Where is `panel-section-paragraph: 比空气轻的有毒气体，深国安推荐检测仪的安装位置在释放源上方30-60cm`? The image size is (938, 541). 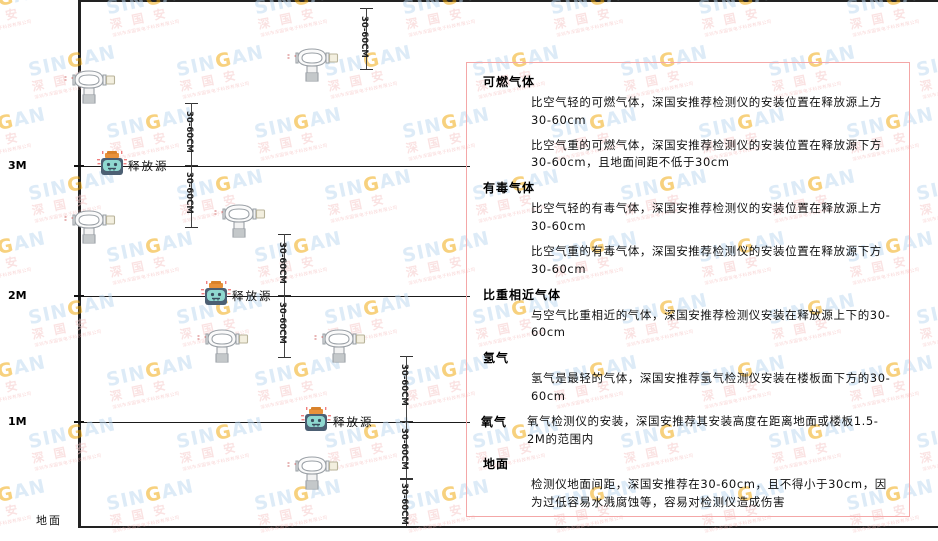 panel-section-paragraph: 比空气轻的有毒气体，深国安推荐检测仪的安装位置在释放源上方30-60cm is located at coordinates (706, 217).